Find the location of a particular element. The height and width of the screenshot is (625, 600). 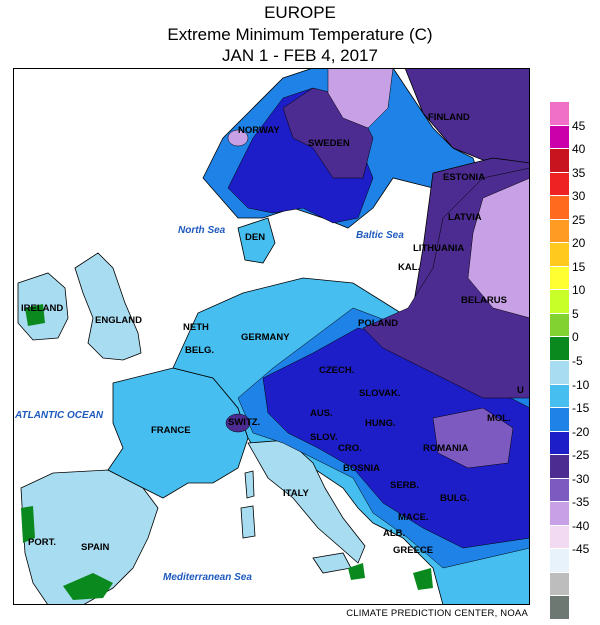

country-label-italy: ITALY is located at coordinates (296, 493).